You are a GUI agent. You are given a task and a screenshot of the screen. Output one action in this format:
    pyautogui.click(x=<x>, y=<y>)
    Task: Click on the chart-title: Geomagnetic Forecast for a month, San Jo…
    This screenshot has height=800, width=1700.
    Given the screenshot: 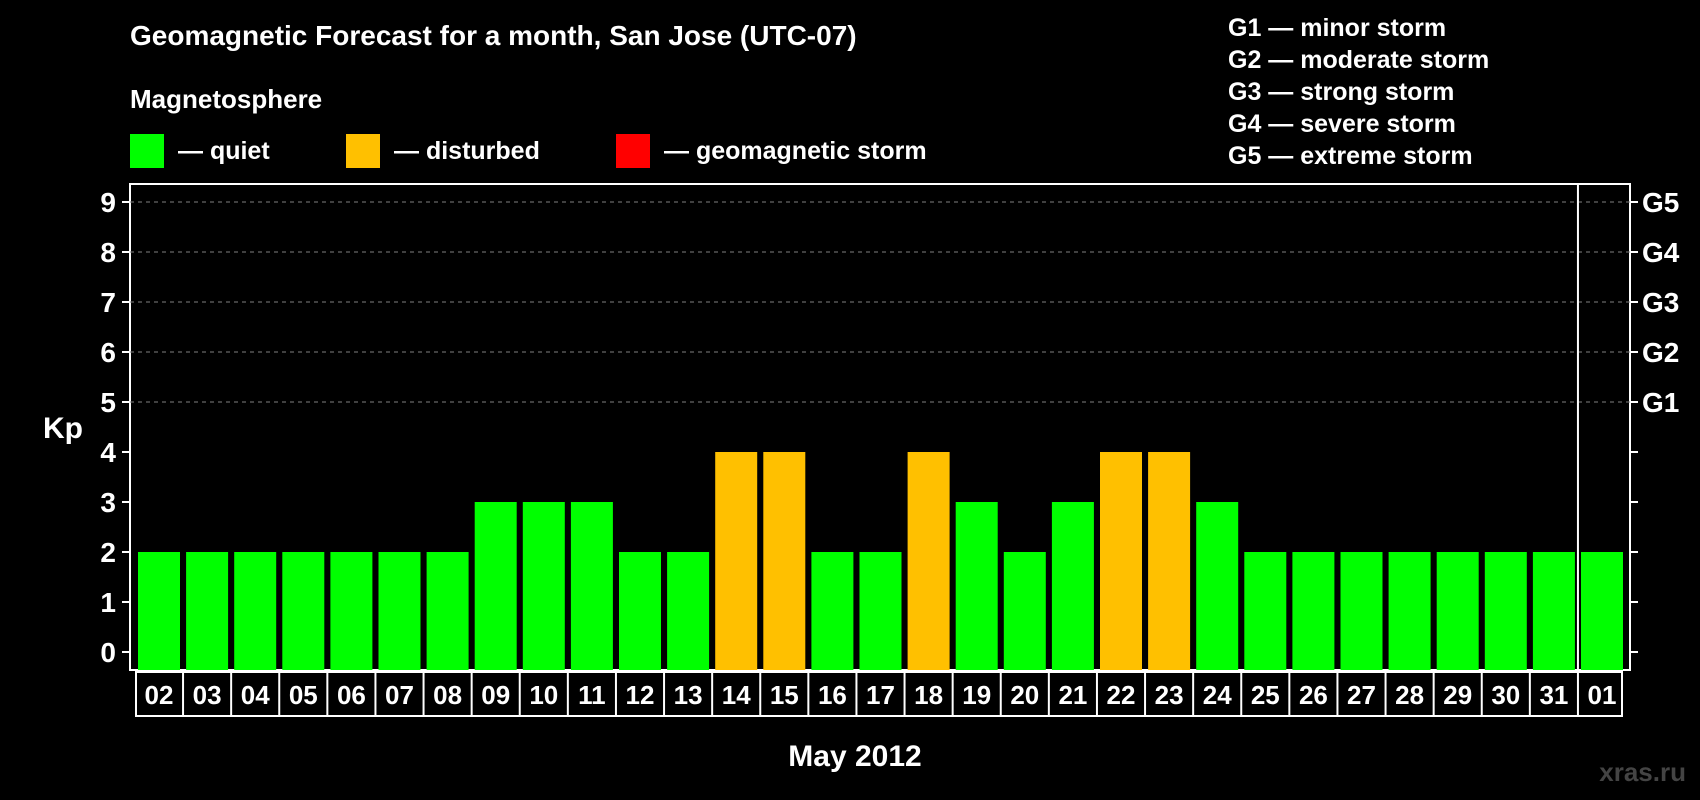 What is the action you would take?
    pyautogui.click(x=493, y=35)
    